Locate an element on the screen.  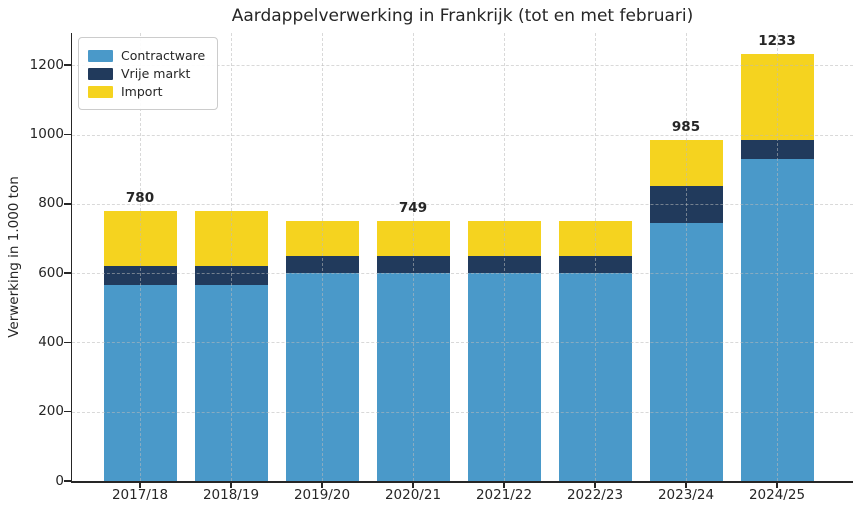
y-axis-spine is located at coordinates (71, 258).